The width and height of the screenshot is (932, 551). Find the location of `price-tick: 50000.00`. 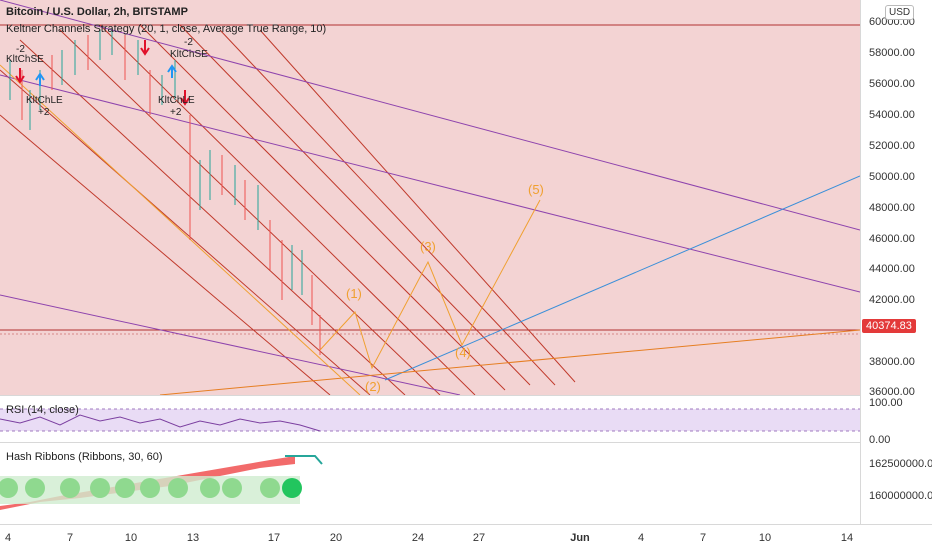

price-tick: 50000.00 is located at coordinates (892, 177).